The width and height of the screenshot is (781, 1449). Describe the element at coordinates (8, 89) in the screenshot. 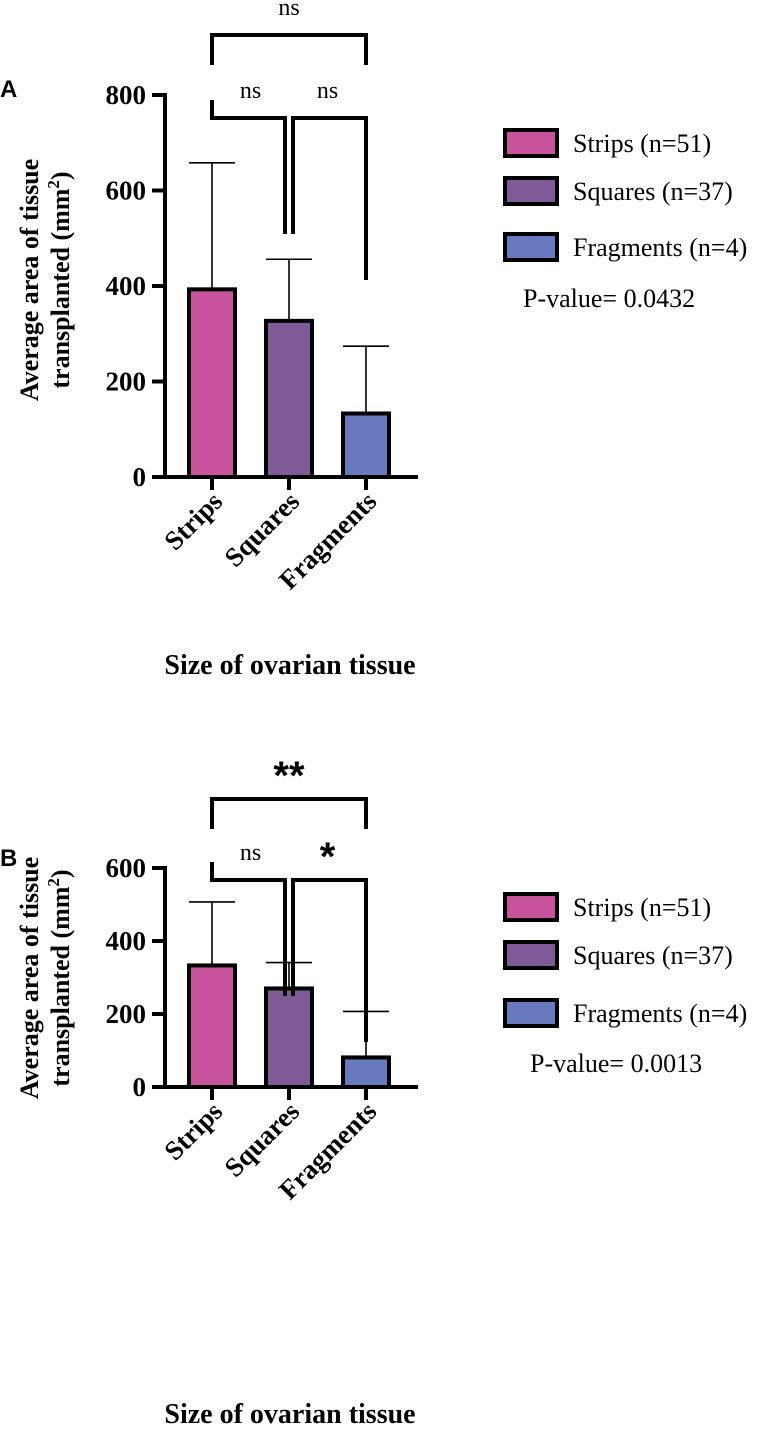

I see `panel-label: A` at that location.